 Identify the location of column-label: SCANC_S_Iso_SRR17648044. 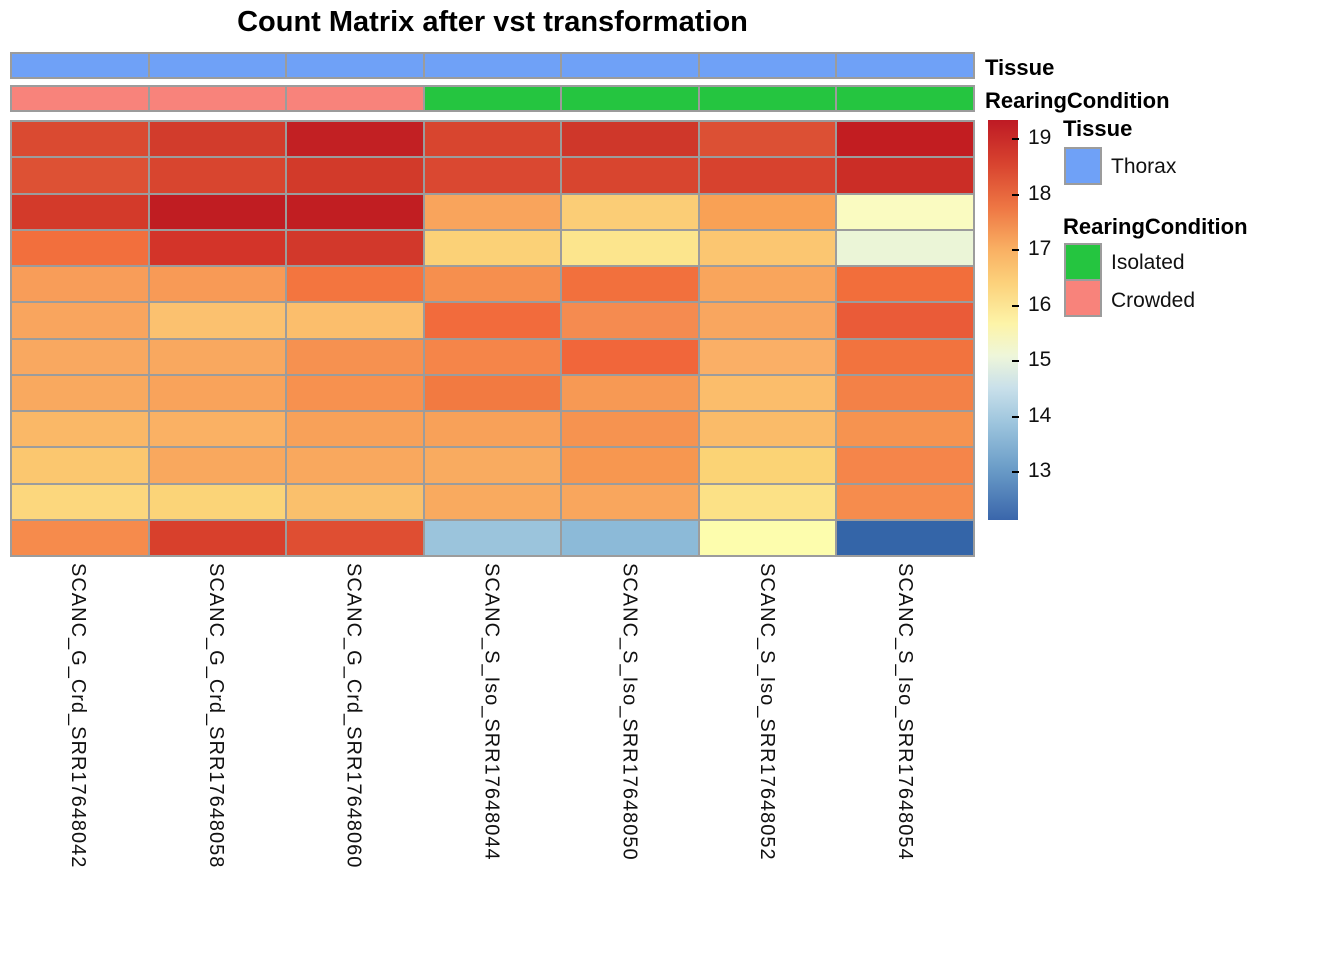
(491, 712).